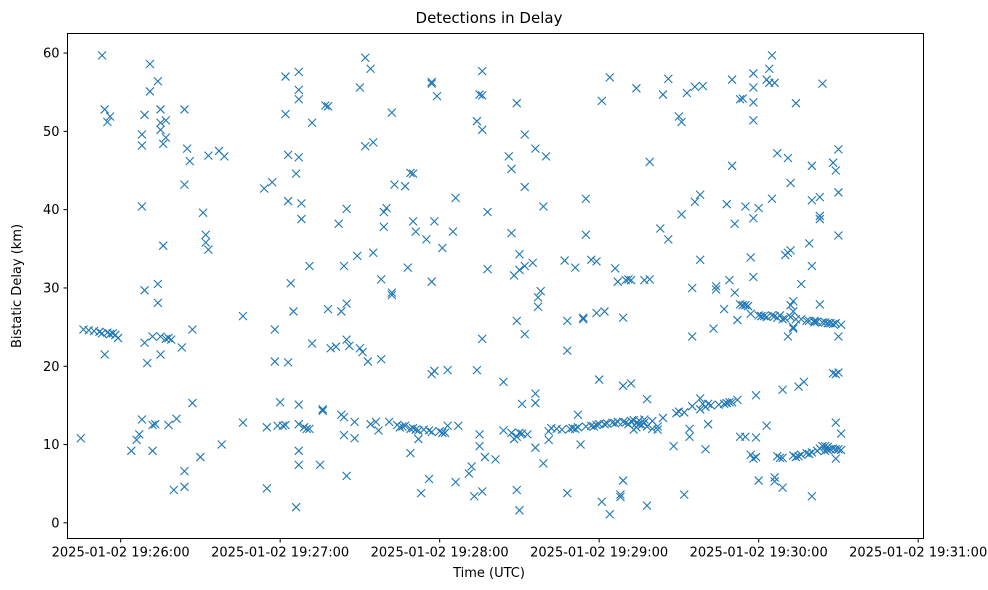 Image resolution: width=988 pixels, height=590 pixels. I want to click on x-tick-label: 2025-01-02 19:27:00, so click(280, 553).